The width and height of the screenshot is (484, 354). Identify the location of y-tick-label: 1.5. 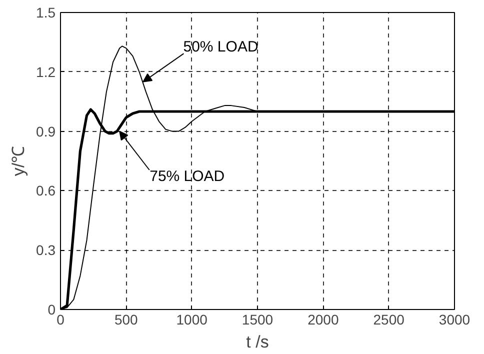
(46, 12).